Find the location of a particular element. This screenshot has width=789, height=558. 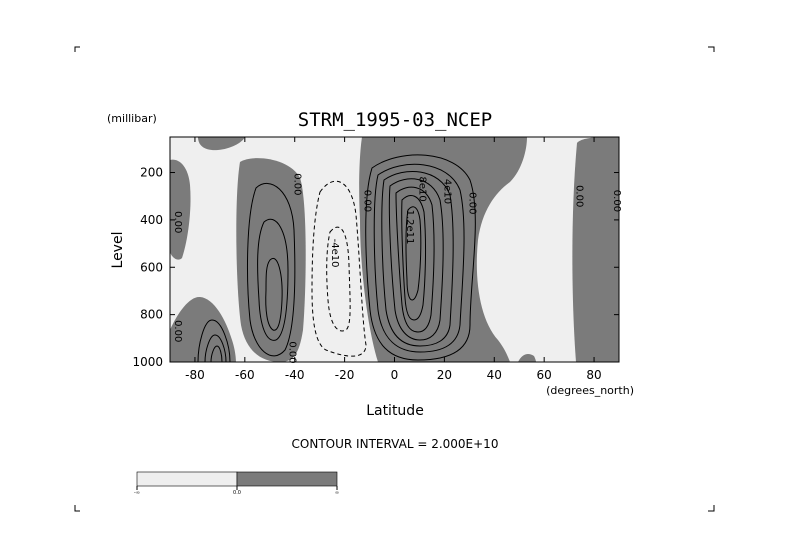

y-tick-label: 800 is located at coordinates (151, 315).